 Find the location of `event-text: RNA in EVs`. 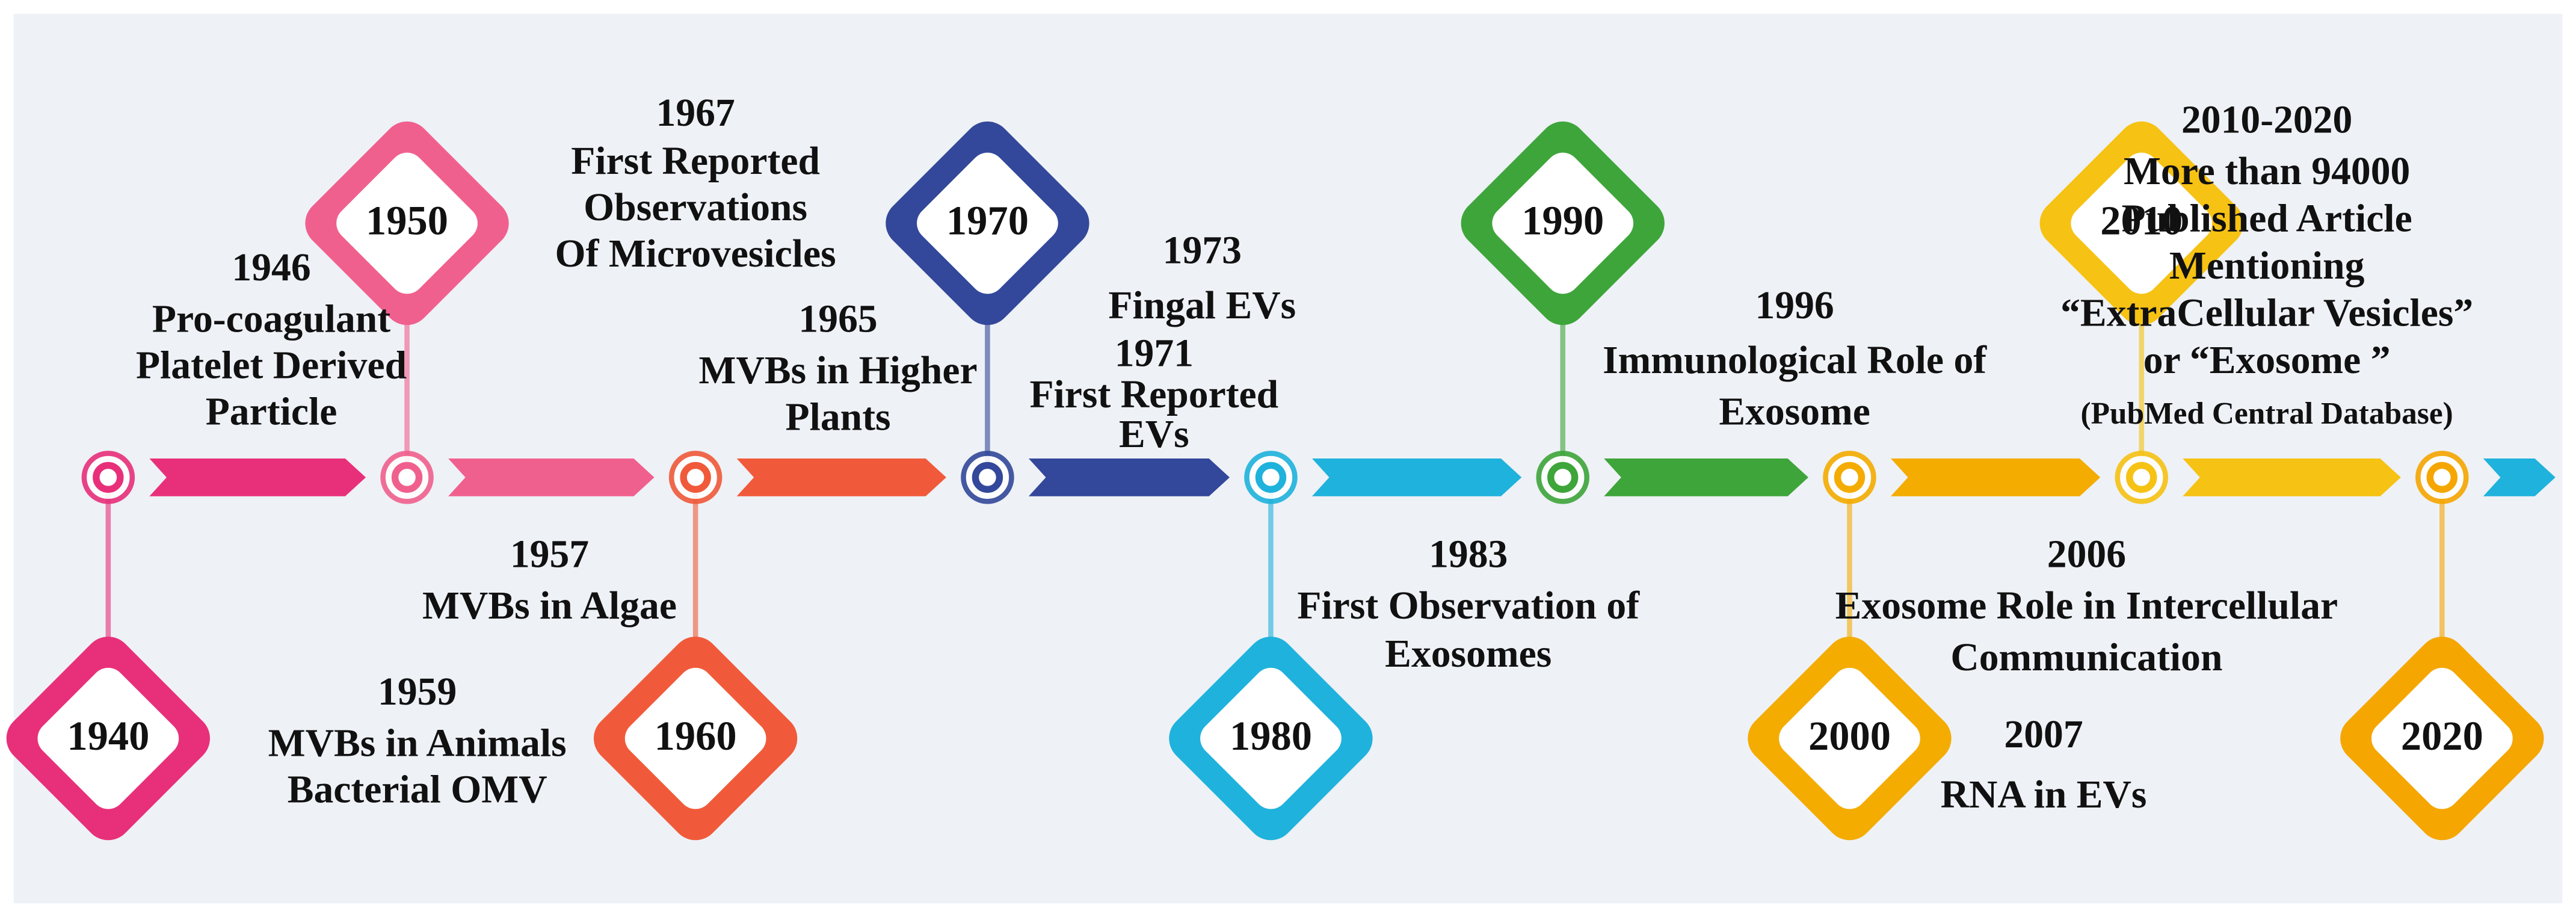

event-text: RNA in EVs is located at coordinates (2044, 795).